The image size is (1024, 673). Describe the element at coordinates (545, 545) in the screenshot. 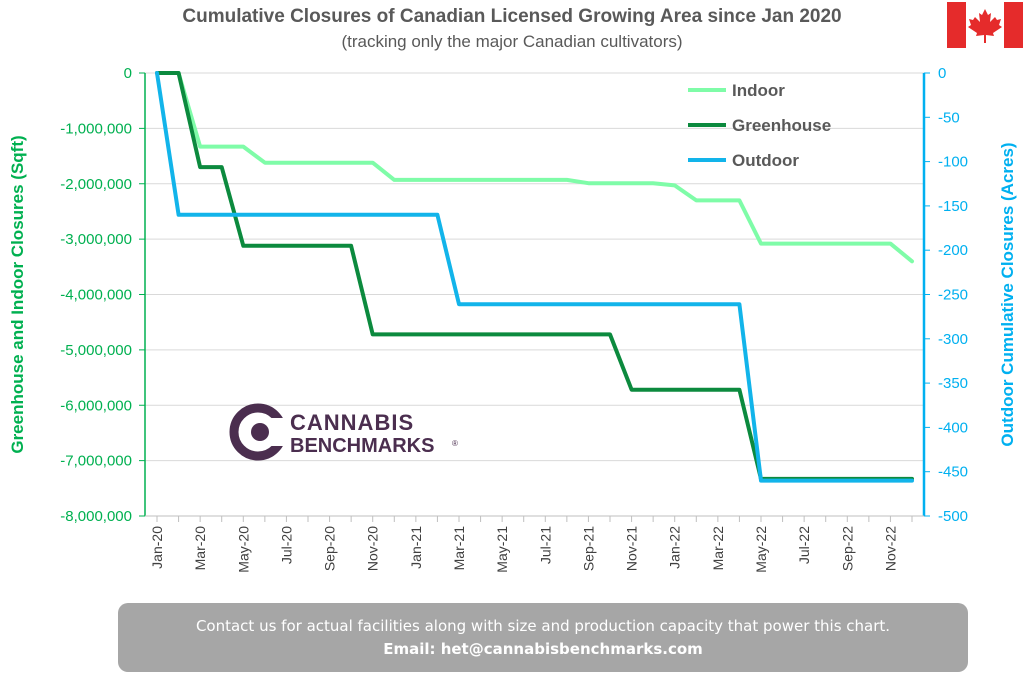

I see `x-tick-label: Jul-21` at that location.